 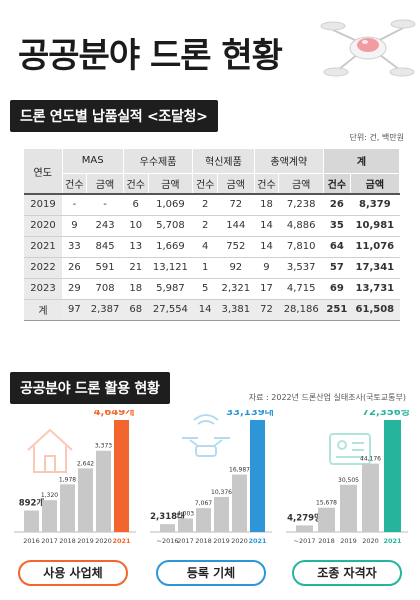 What do you see at coordinates (375, 289) in the screenshot?
I see `table-cell: 13,731` at bounding box center [375, 289].